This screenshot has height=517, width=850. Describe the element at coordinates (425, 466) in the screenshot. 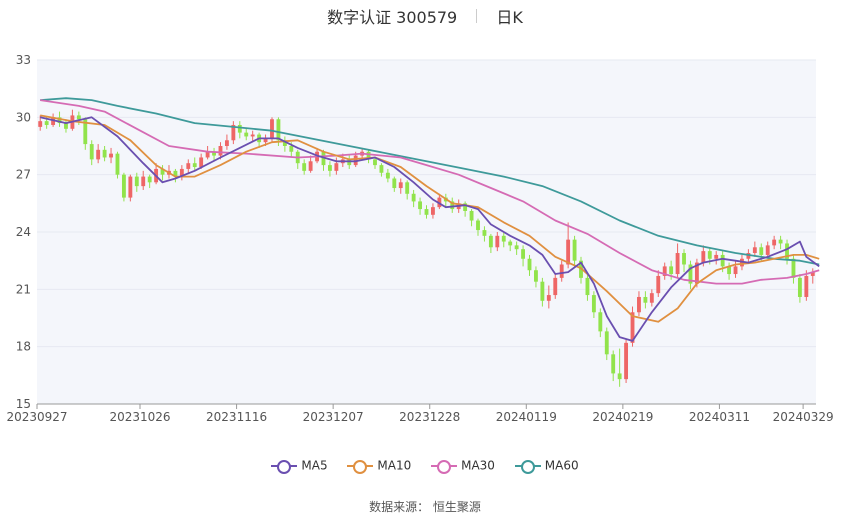

I see `chart-legend: MA5 MA10 MA30 MA60` at that location.